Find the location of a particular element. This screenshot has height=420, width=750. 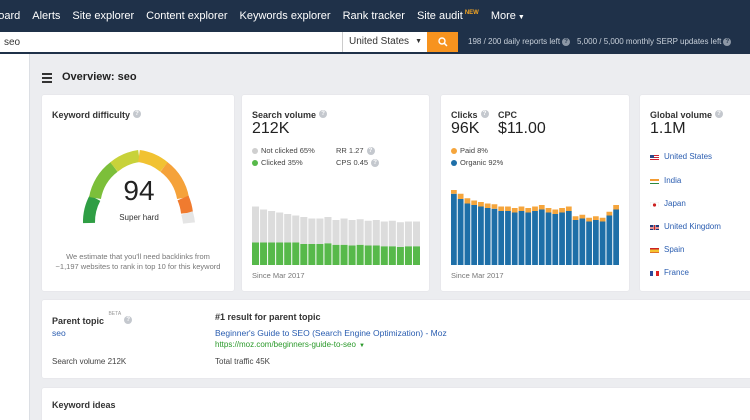

search-button is located at coordinates (442, 42).